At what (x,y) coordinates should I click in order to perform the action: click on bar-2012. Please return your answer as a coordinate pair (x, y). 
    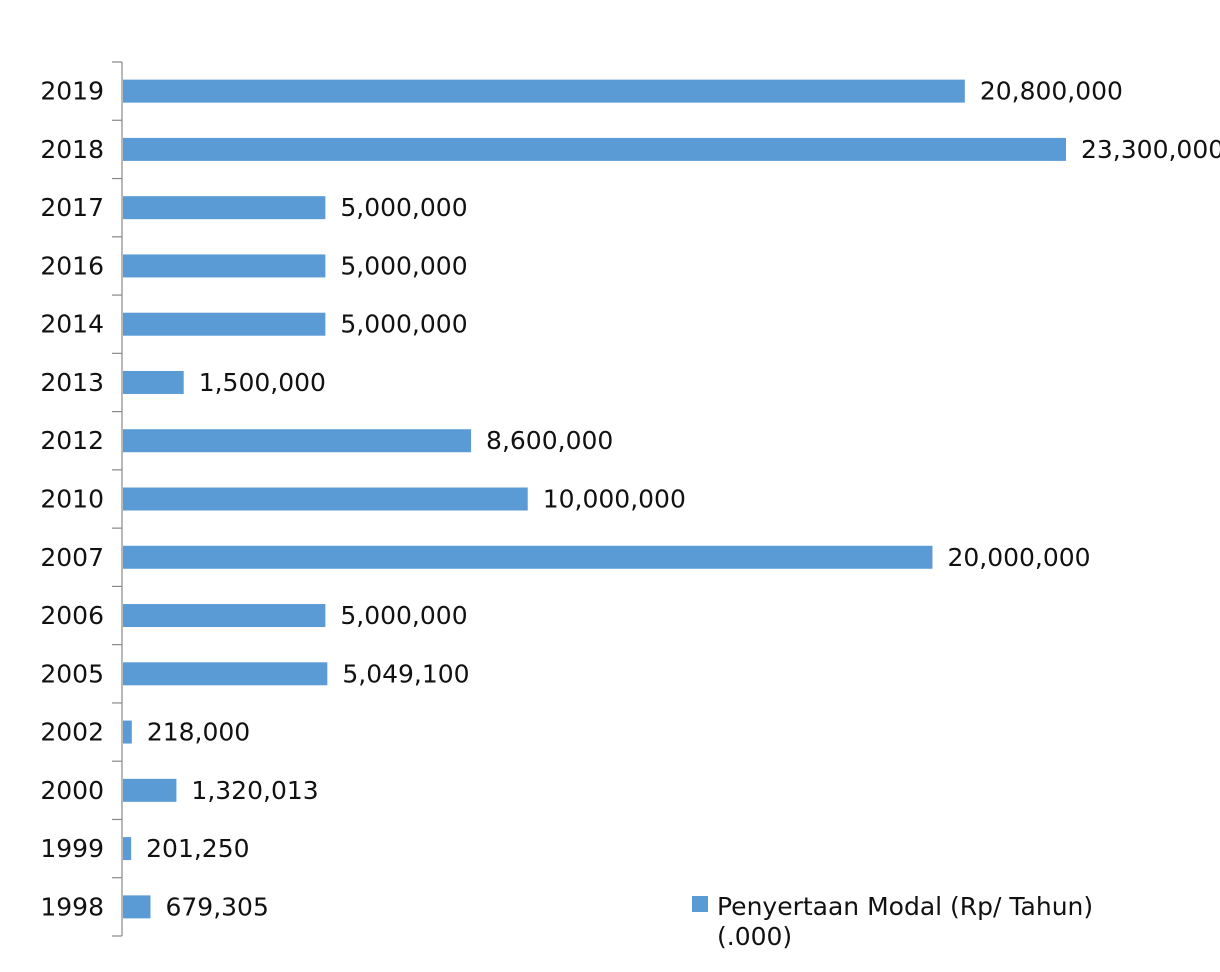
    Looking at the image, I should click on (297, 441).